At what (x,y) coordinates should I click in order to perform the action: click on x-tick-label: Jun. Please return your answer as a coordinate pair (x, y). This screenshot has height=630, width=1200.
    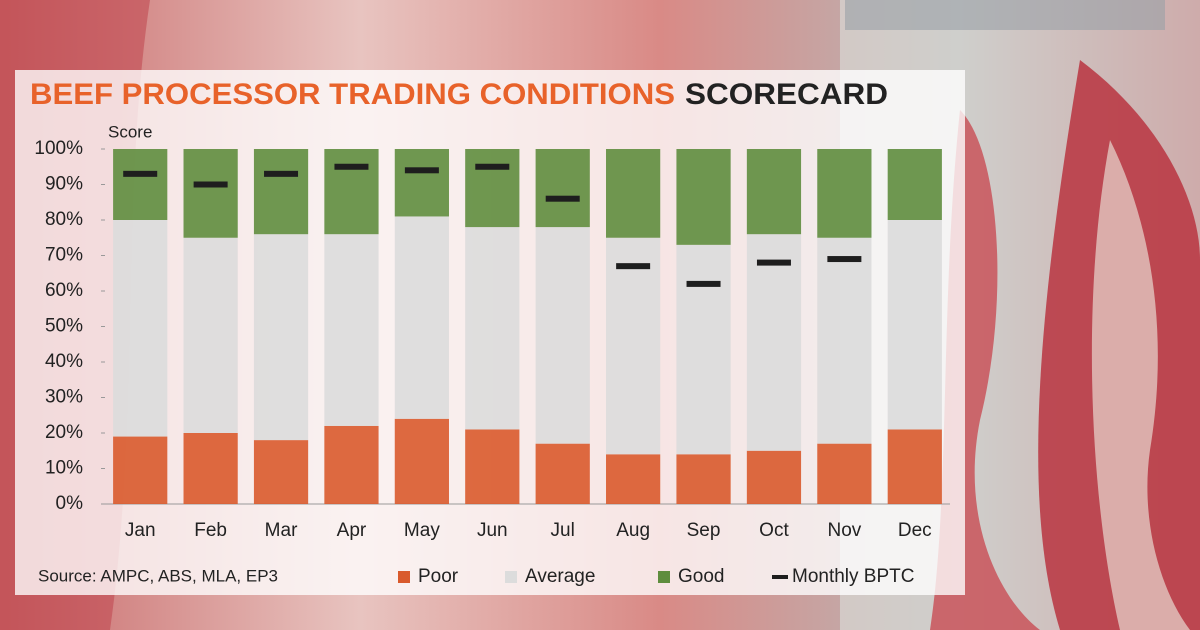
    Looking at the image, I should click on (492, 530).